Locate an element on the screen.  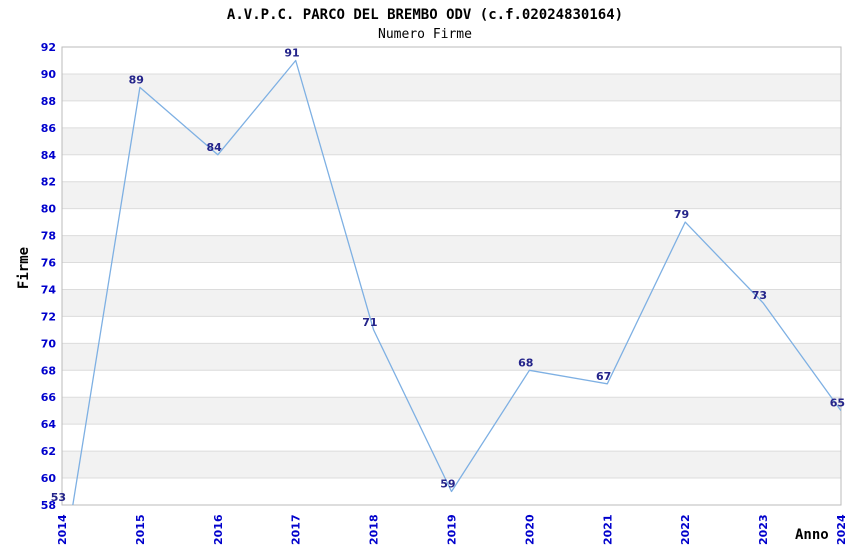
data-label: 59 is located at coordinates (447, 484).